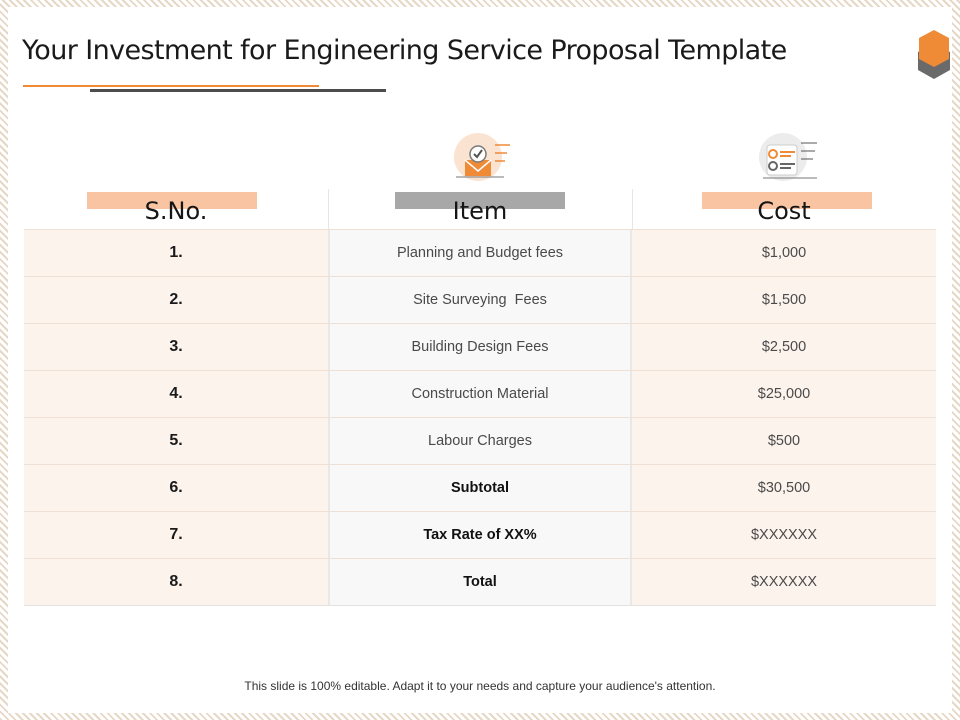  What do you see at coordinates (788, 157) in the screenshot?
I see `checklist-icon` at bounding box center [788, 157].